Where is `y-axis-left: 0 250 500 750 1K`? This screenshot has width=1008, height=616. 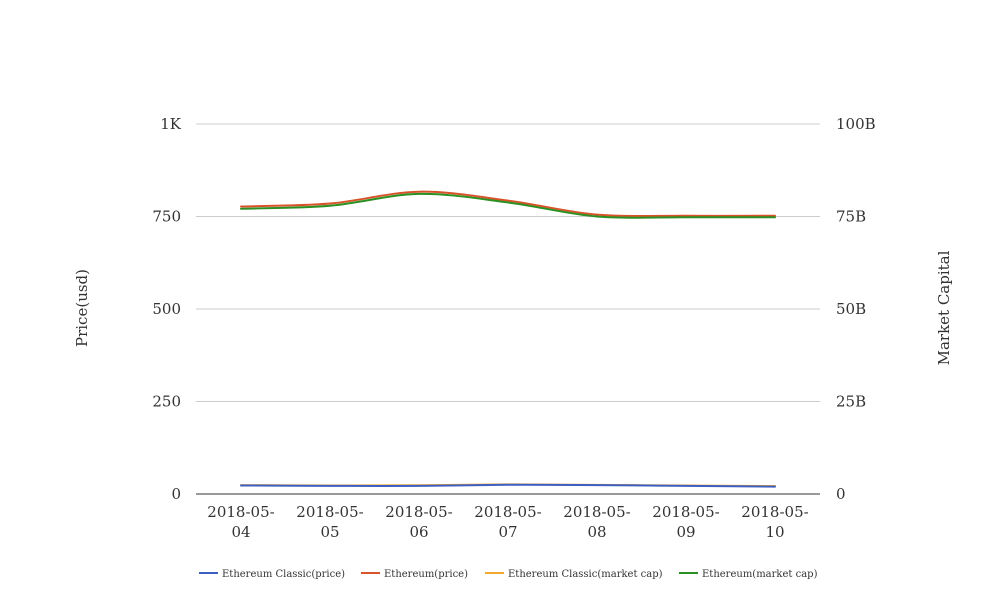 y-axis-left: 0 250 500 750 1K is located at coordinates (166, 309).